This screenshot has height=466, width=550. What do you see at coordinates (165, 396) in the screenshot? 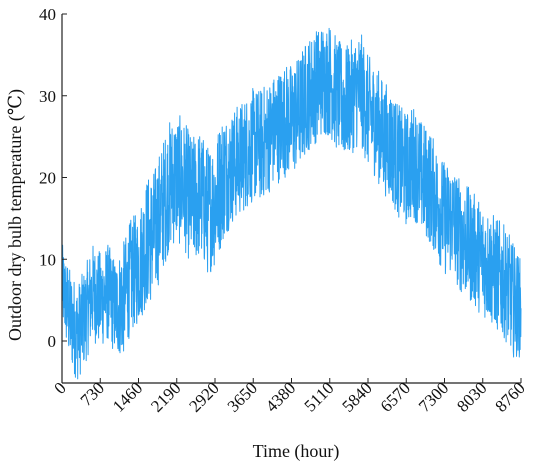
I see `x-tick-label: 2190` at bounding box center [165, 396].